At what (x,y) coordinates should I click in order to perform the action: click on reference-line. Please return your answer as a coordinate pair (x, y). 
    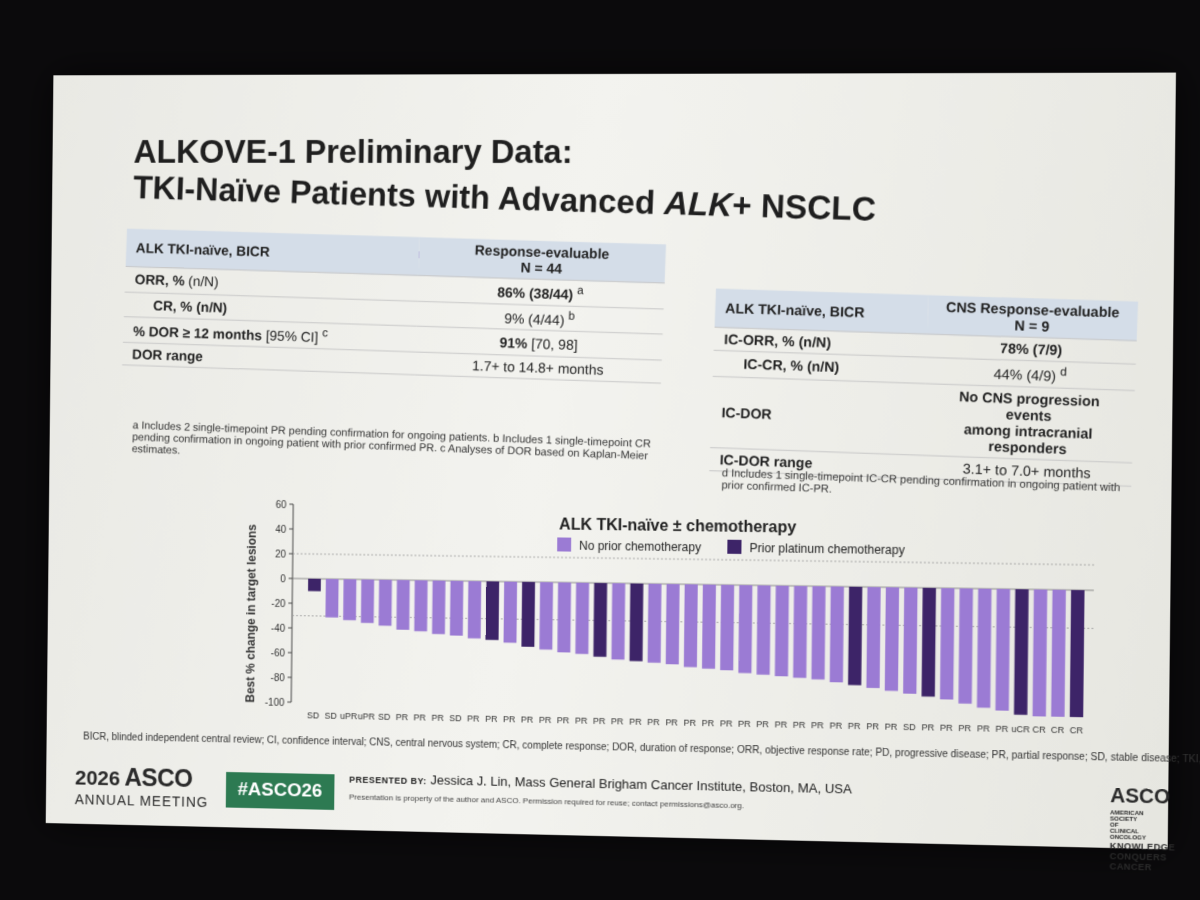
    Looking at the image, I should click on (693, 559).